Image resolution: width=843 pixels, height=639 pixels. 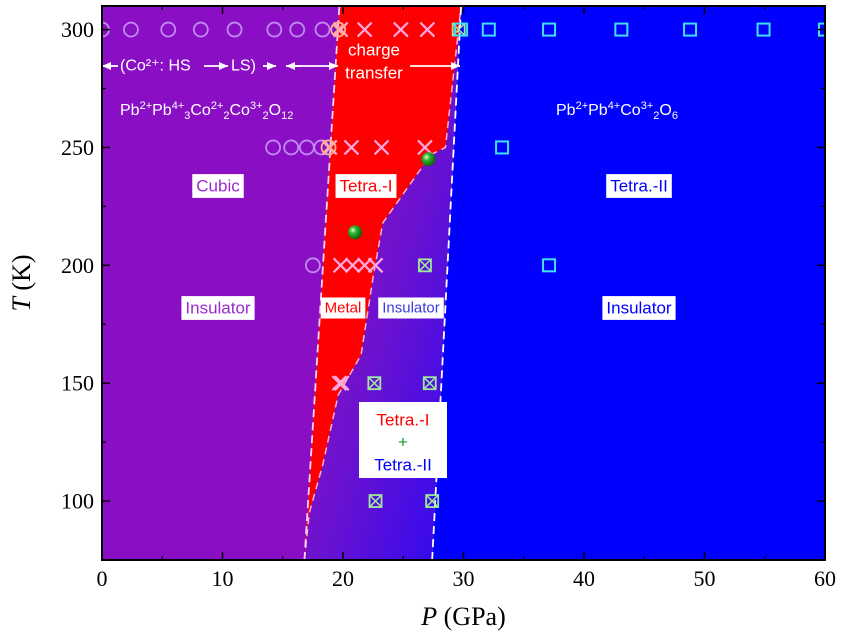 What do you see at coordinates (366, 186) in the screenshot?
I see `tetra-i-label-text: Tetra.-I` at bounding box center [366, 186].